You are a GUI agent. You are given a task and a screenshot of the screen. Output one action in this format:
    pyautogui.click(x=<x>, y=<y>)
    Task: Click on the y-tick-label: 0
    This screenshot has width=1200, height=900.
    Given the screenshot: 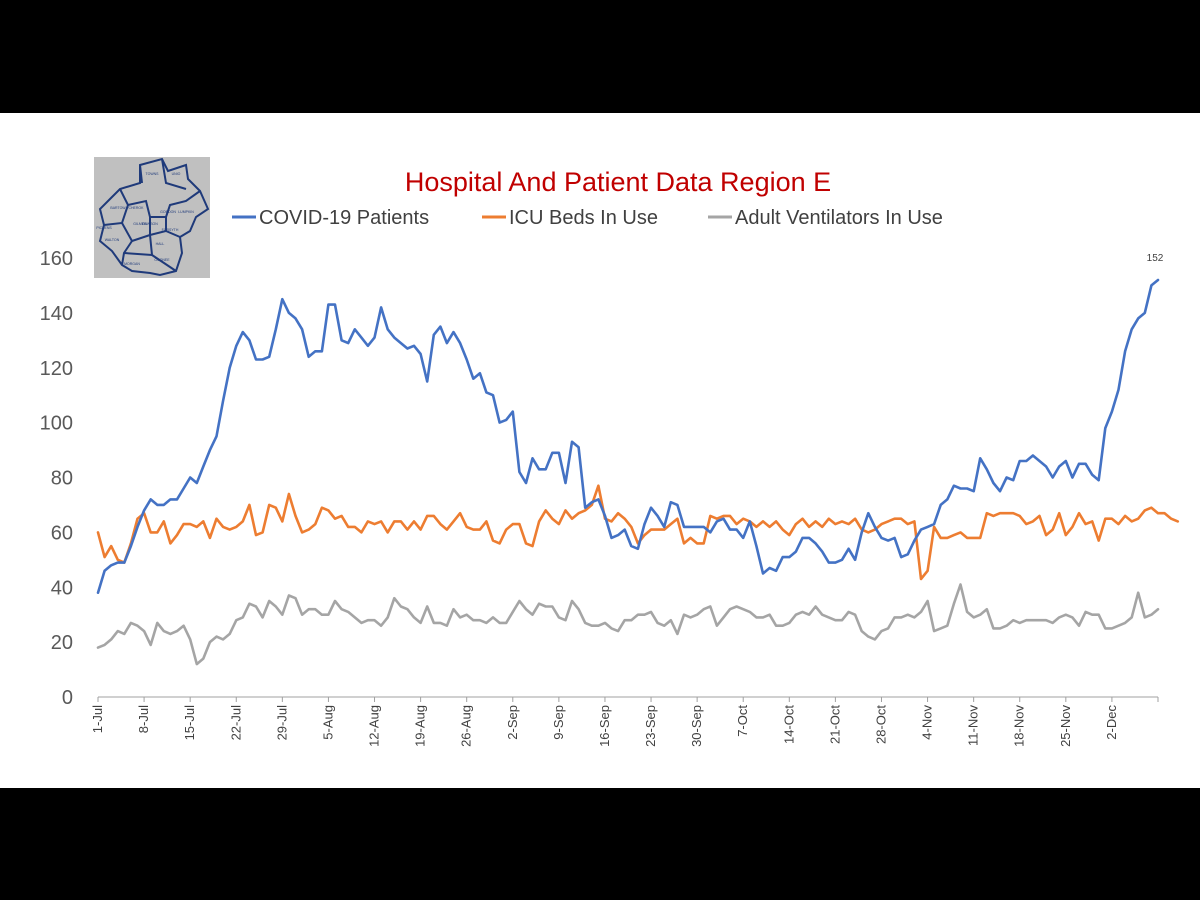 What is the action you would take?
    pyautogui.click(x=67, y=698)
    